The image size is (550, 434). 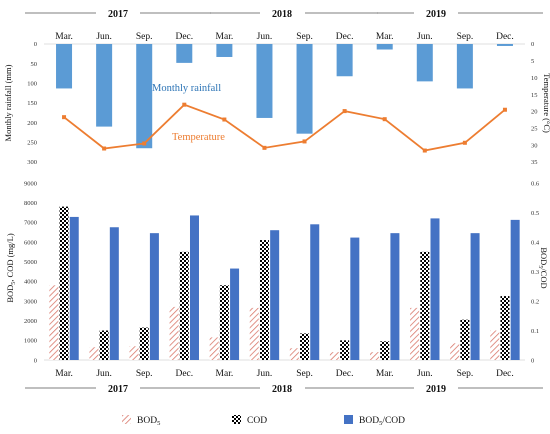 I want to click on water-quality-right-tick-label: 0.4, so click(x=535, y=242).